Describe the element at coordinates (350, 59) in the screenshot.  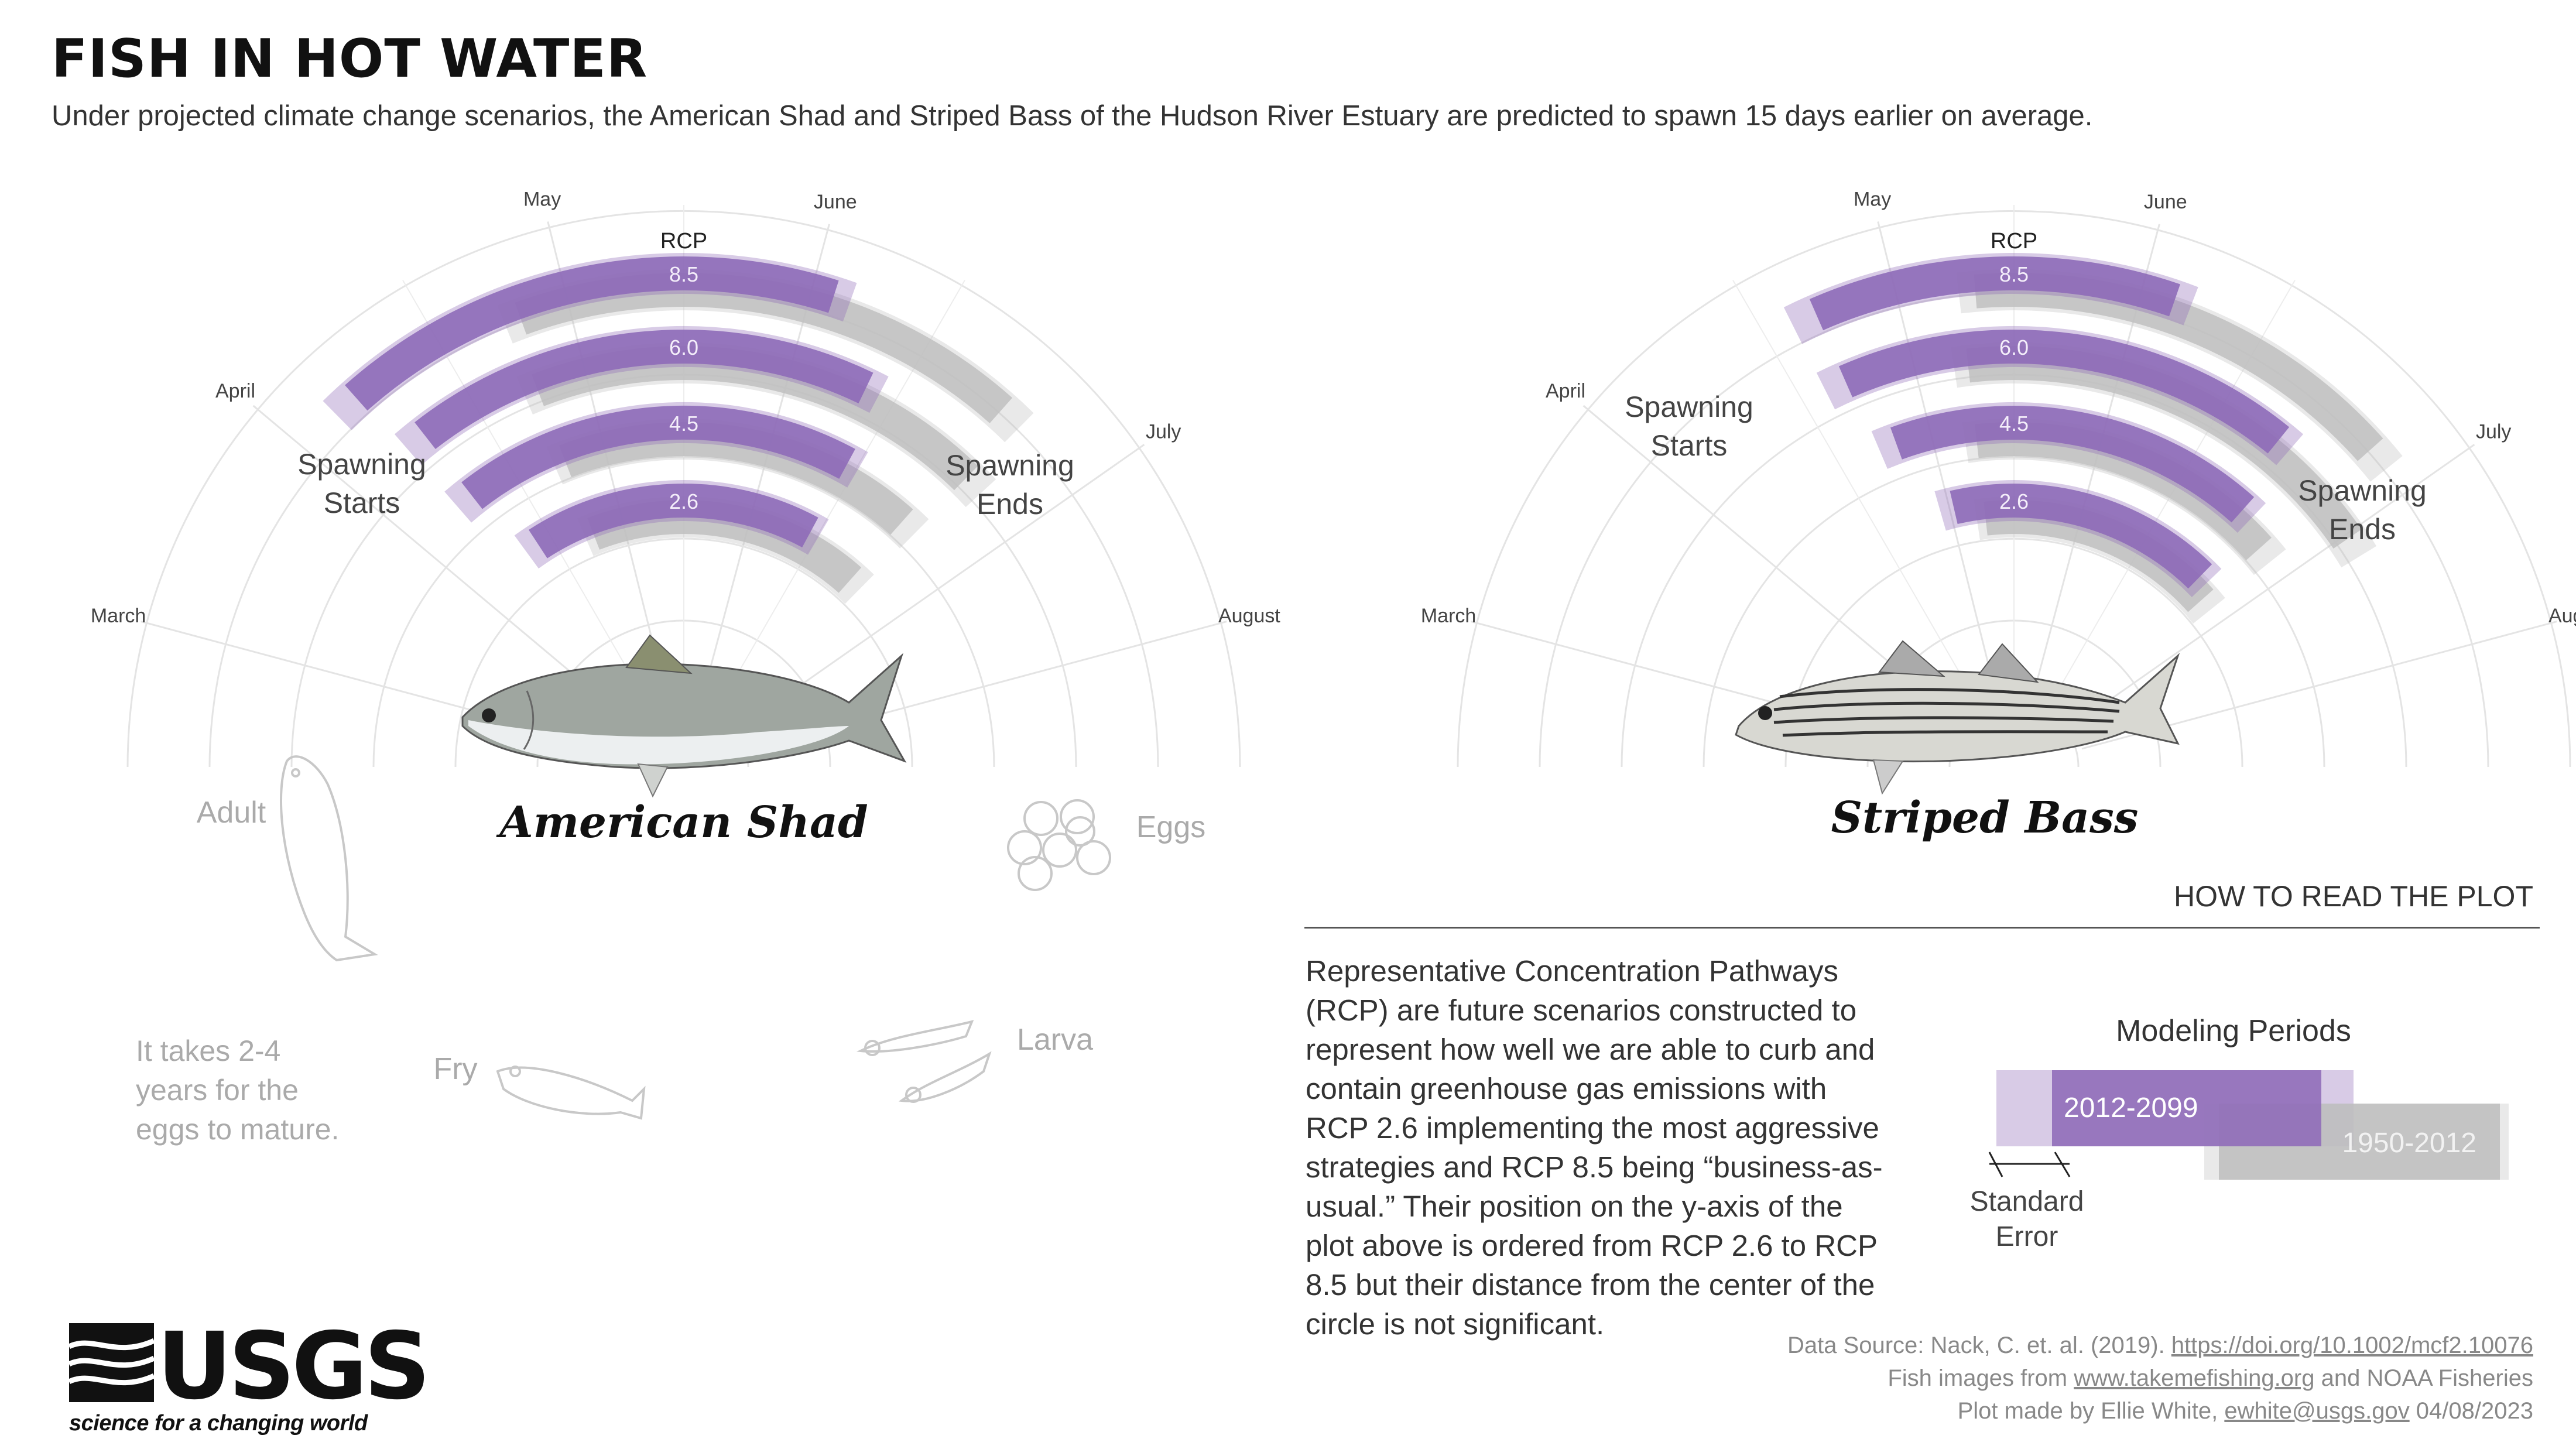
I see `page-title: FISH IN HOT WATER` at that location.